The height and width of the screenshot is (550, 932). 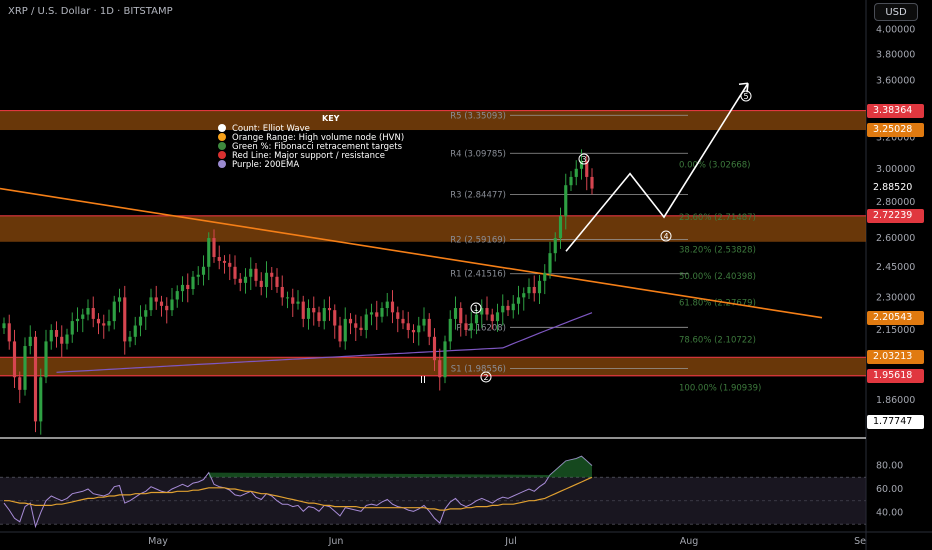 I want to click on pivot-label: S1 (1.98556), so click(x=478, y=370).